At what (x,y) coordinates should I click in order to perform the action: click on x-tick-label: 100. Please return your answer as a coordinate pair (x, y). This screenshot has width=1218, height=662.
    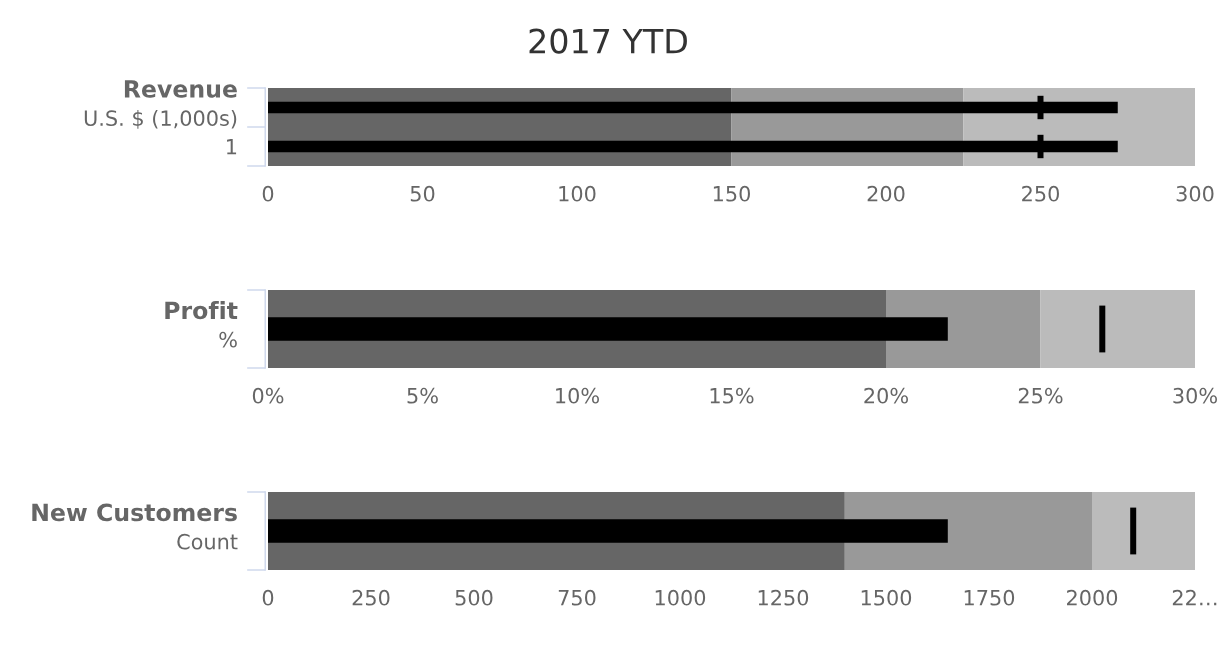
    Looking at the image, I should click on (577, 193).